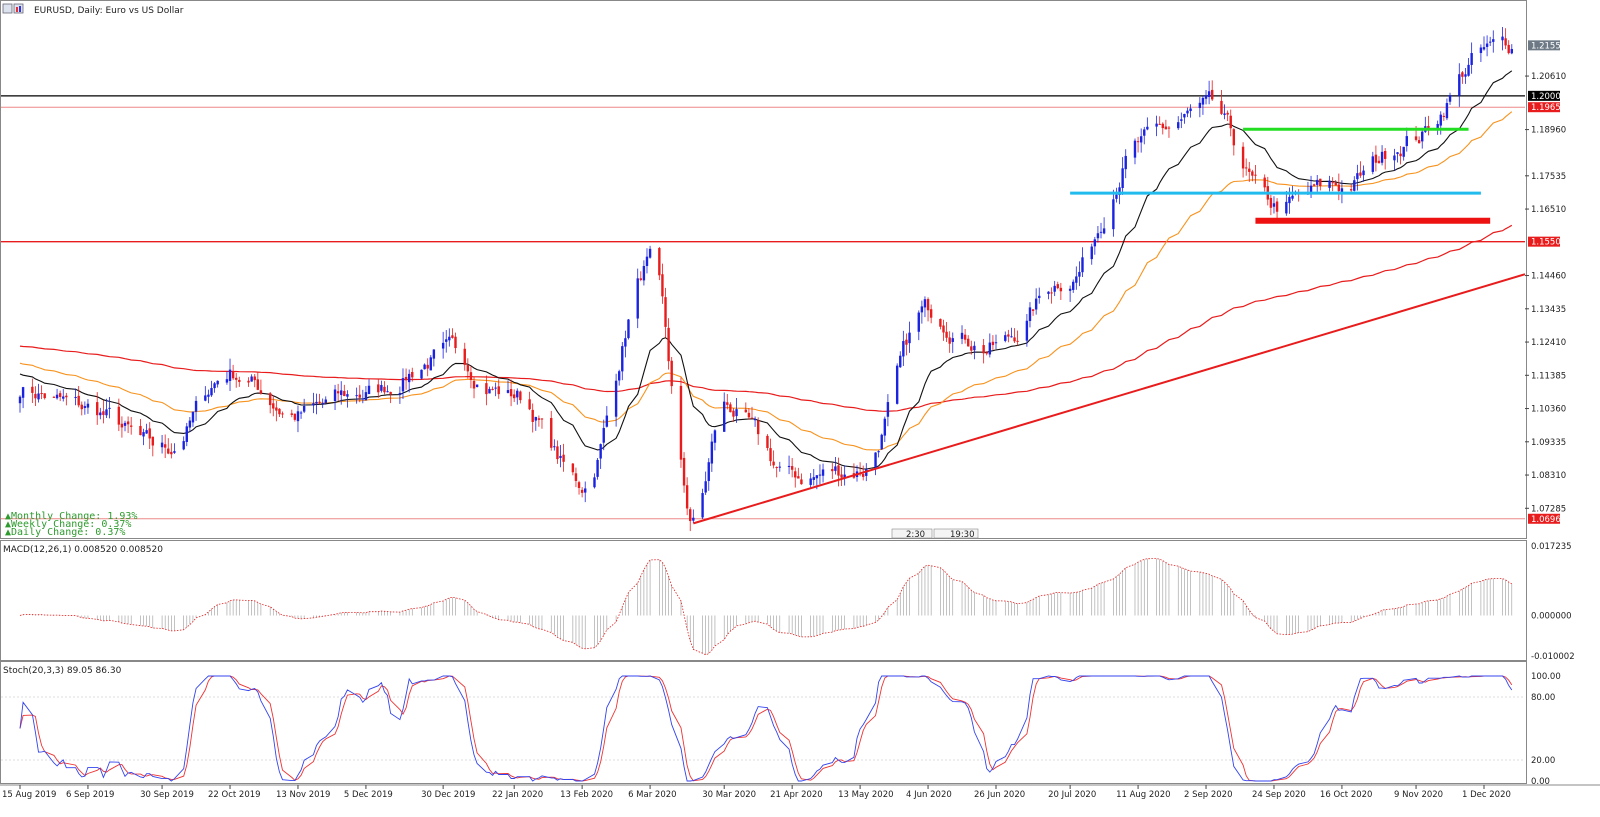 Image resolution: width=1600 pixels, height=817 pixels. Describe the element at coordinates (167, 795) in the screenshot. I see `time-tick-label-3: 30 Sep 2019` at that location.